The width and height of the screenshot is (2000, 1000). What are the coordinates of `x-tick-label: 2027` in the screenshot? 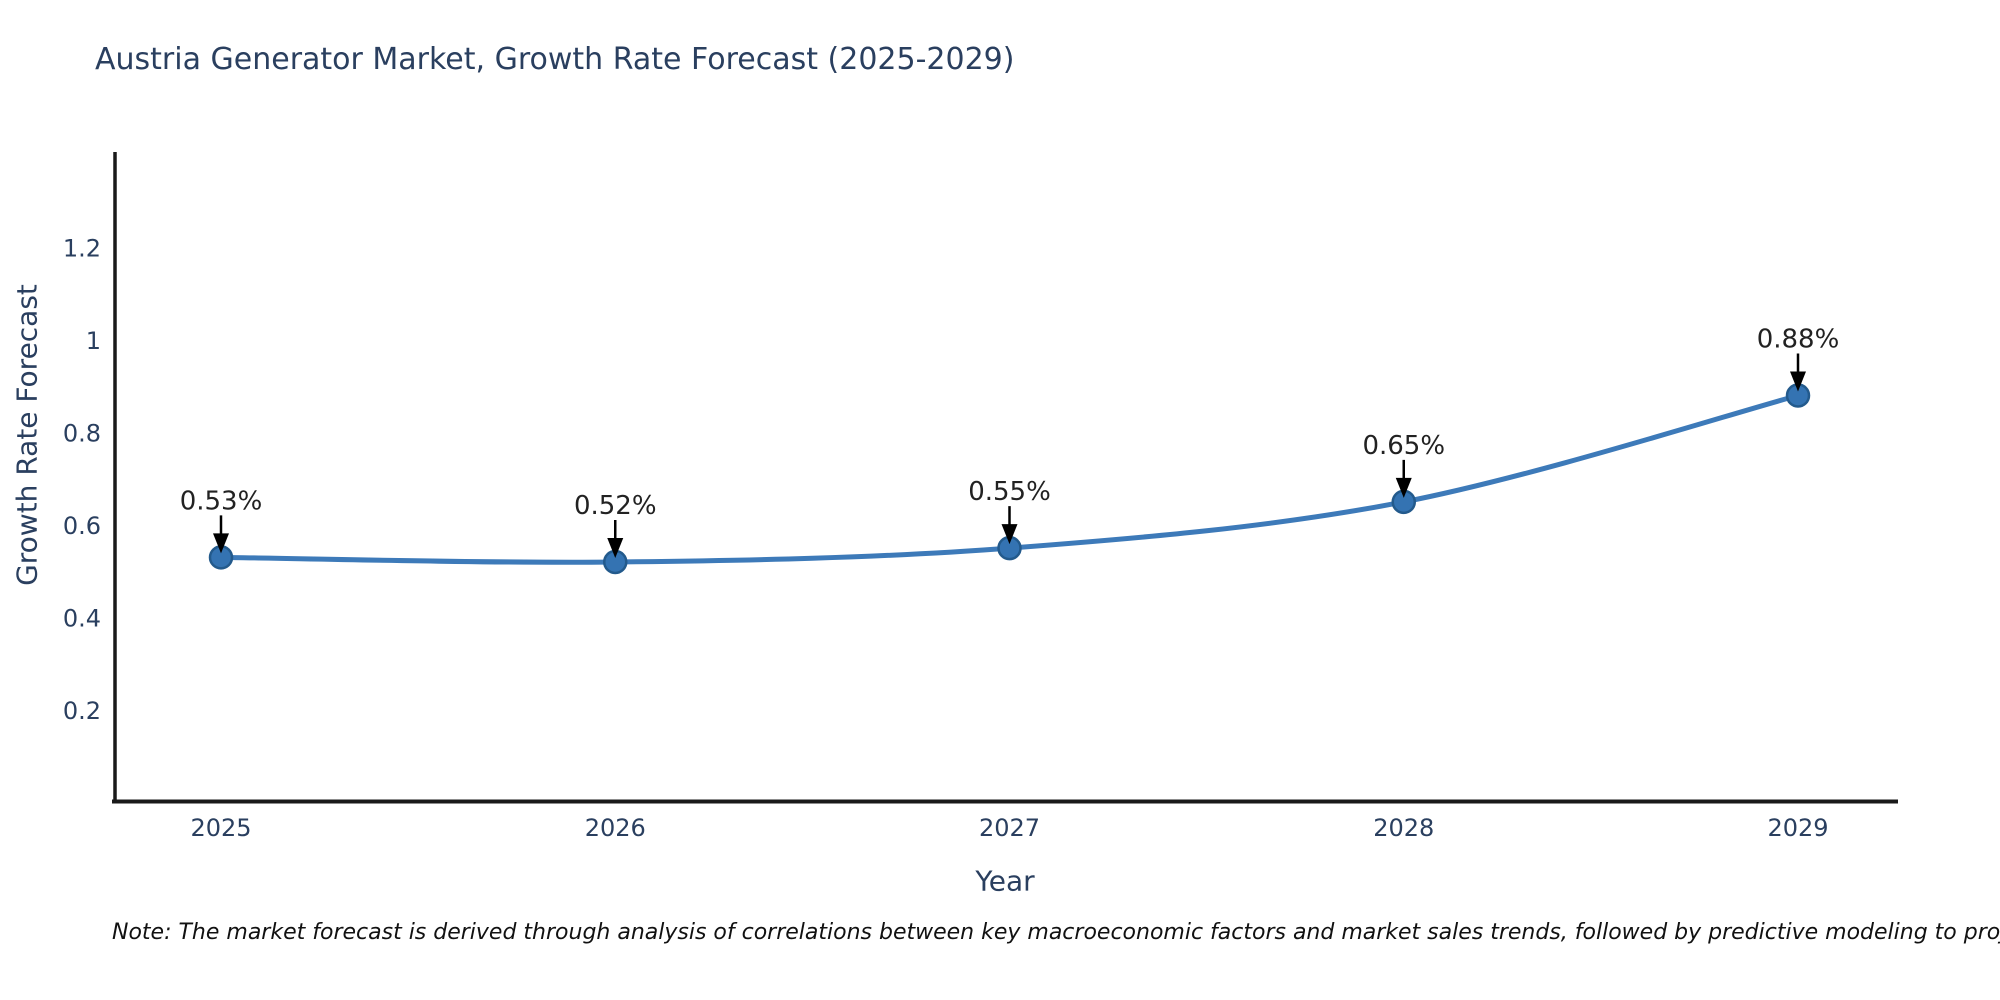 It's located at (1009, 828).